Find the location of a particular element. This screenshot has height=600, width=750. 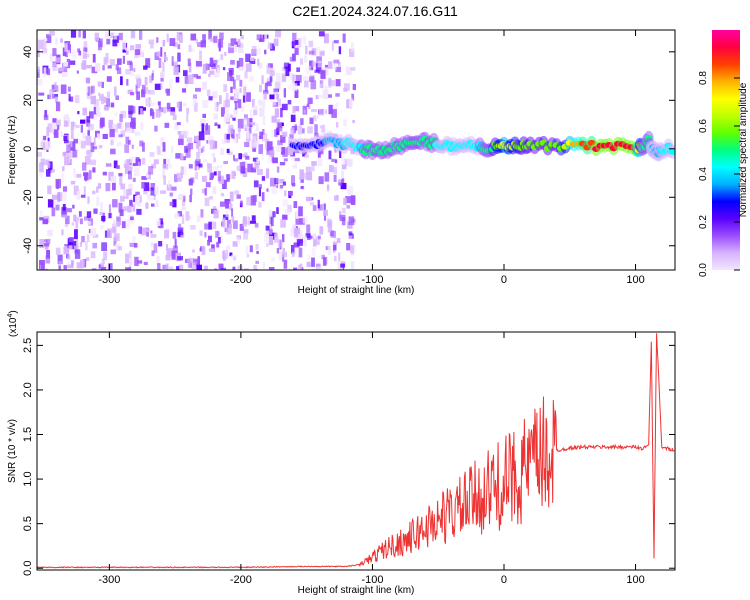

y-tick-label: 0.0 is located at coordinates (28, 568).